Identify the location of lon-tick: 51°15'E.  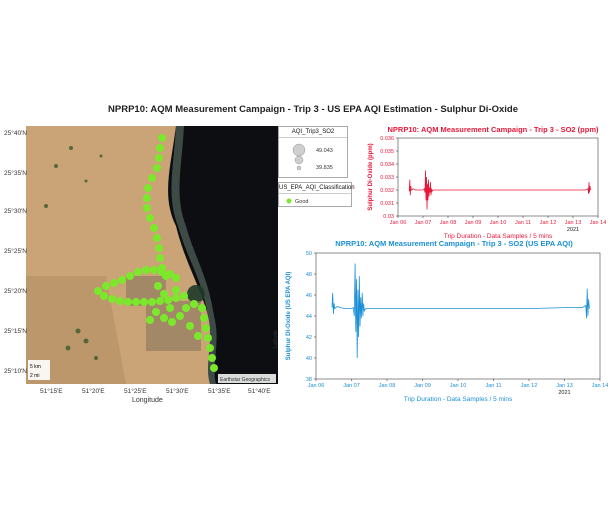
(51, 391).